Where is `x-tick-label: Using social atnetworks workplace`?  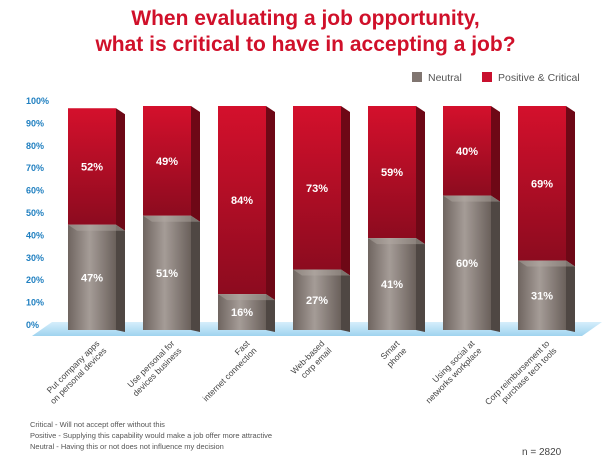
x-tick-label: Using social atnetworks workplace is located at coordinates (450, 371).